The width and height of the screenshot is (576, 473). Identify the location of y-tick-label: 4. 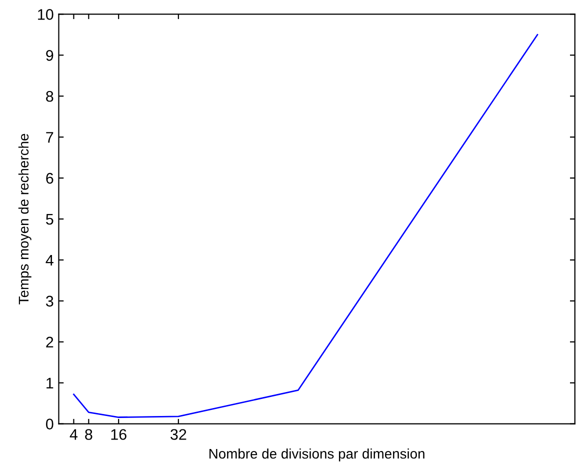
(50, 260).